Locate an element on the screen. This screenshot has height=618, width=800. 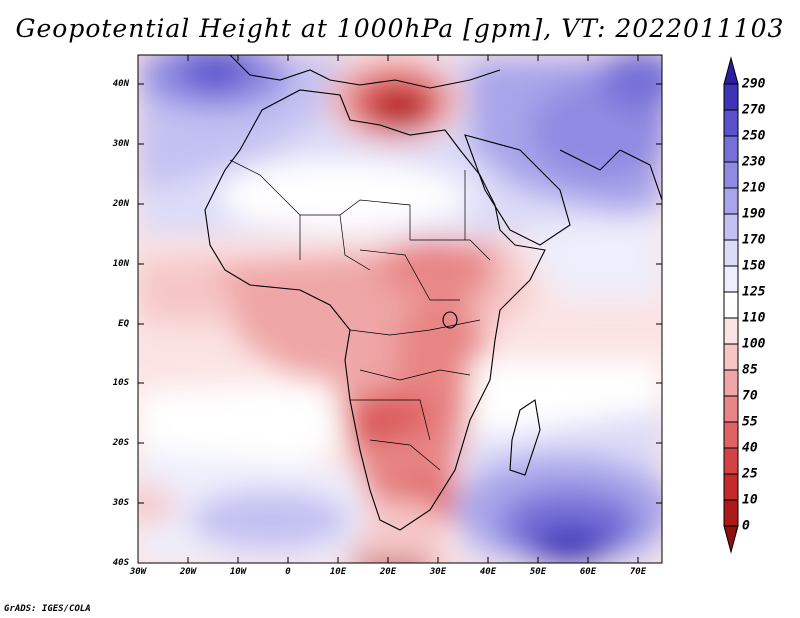
colorbar-label: 25 is located at coordinates (750, 474).